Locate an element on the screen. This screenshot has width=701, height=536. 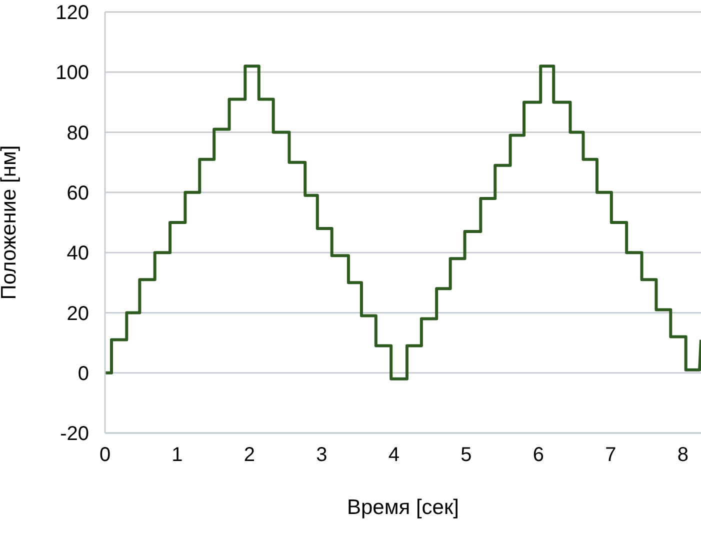
y-tick-label: 0 is located at coordinates (83, 373).